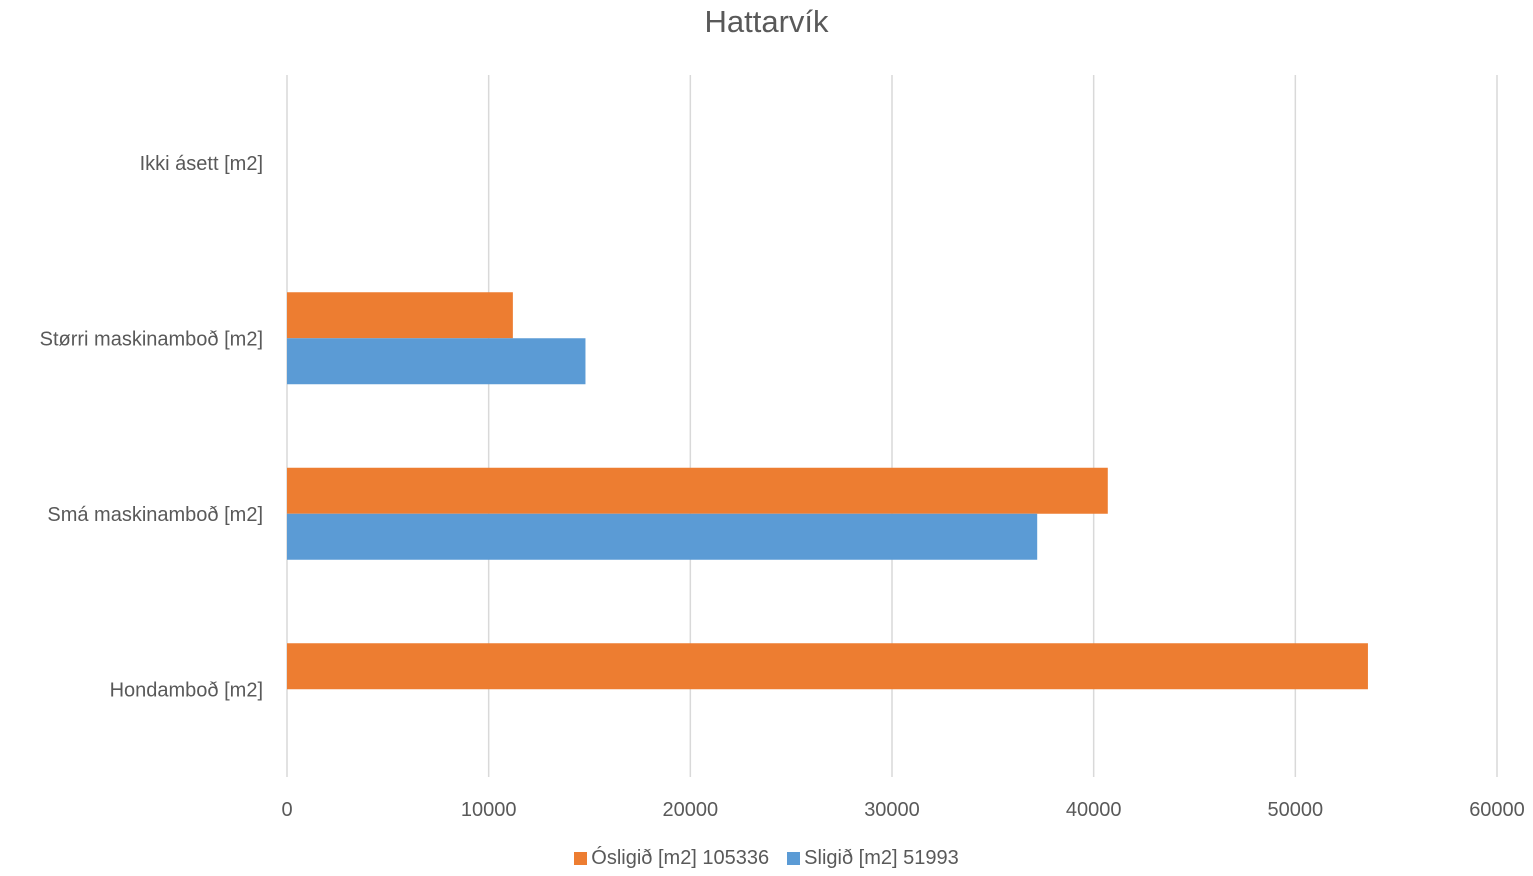  I want to click on legend-item-unpaved: Óslig­ið [m2] 105336, so click(671, 858).